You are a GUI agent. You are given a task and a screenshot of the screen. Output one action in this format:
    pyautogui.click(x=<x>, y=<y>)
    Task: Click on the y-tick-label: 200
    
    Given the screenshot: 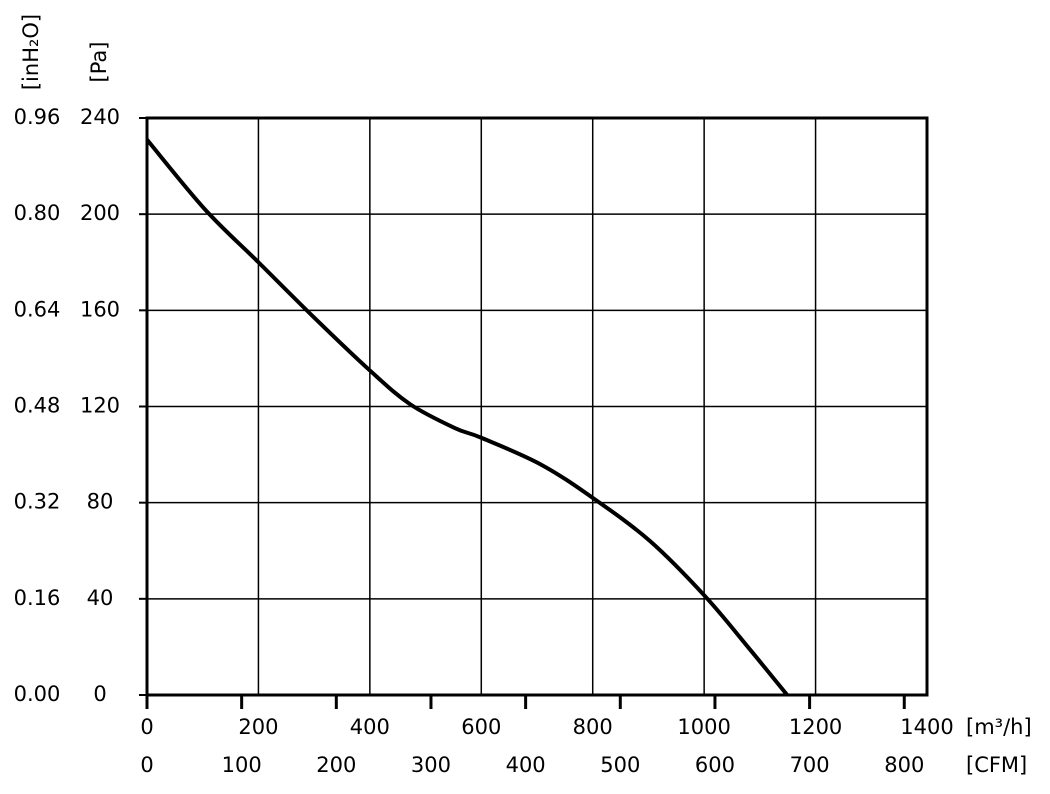 What is the action you would take?
    pyautogui.click(x=100, y=213)
    